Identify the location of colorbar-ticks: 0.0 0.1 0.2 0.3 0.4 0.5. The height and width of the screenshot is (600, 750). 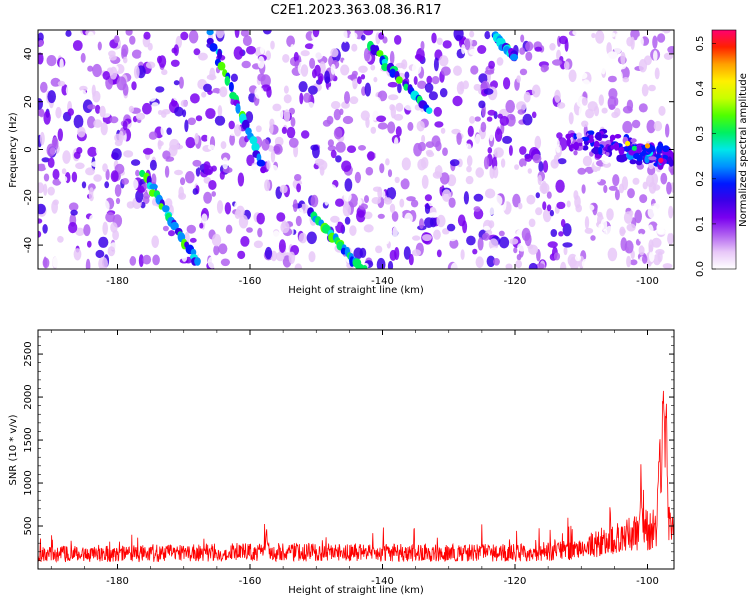
(705, 156).